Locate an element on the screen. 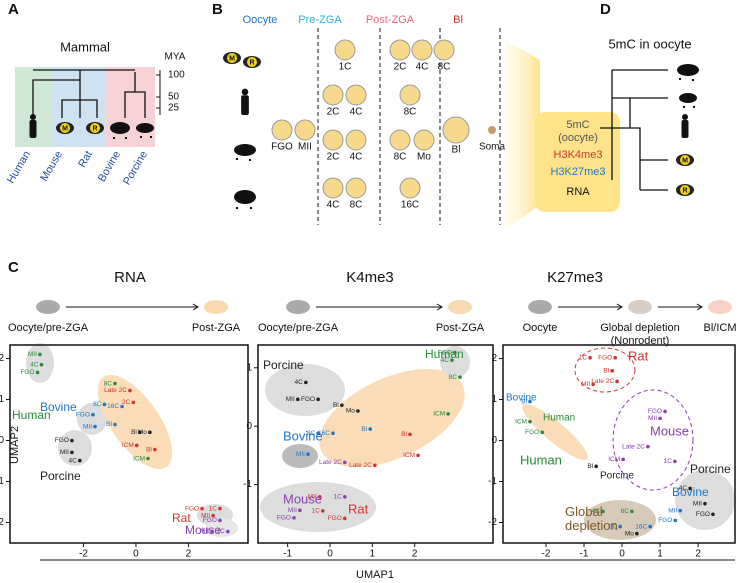  group-label: Bovine is located at coordinates (303, 435).